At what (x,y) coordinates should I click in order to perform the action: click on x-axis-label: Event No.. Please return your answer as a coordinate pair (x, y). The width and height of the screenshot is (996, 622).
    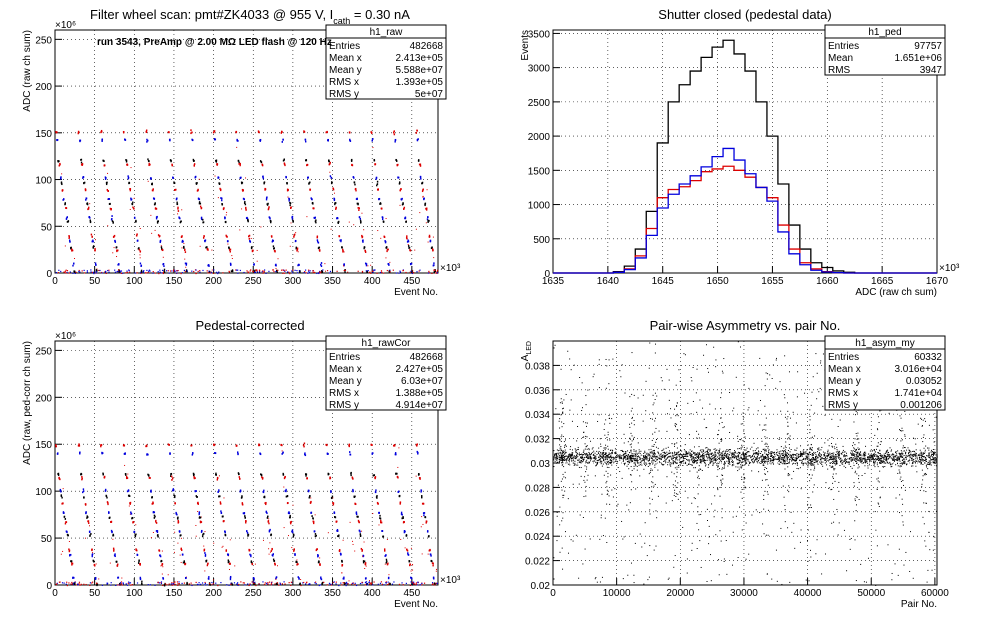
    Looking at the image, I should click on (416, 292).